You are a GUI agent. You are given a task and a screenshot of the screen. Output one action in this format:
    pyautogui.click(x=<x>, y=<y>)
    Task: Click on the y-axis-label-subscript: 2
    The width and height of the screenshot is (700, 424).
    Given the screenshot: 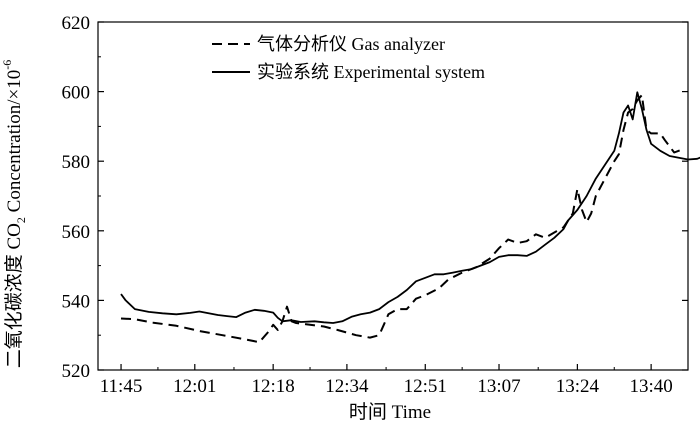 What is the action you would take?
    pyautogui.click(x=21, y=220)
    